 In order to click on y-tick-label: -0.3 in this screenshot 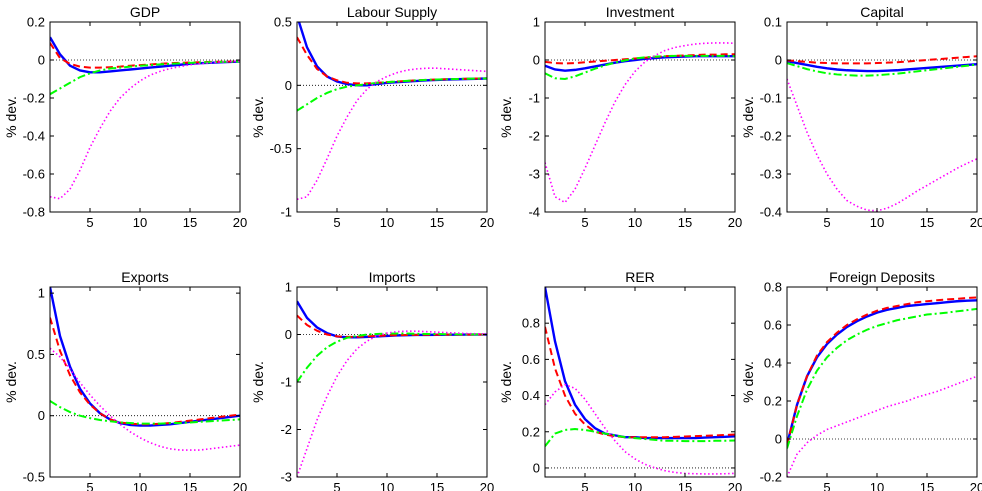, I will do `click(771, 174)`.